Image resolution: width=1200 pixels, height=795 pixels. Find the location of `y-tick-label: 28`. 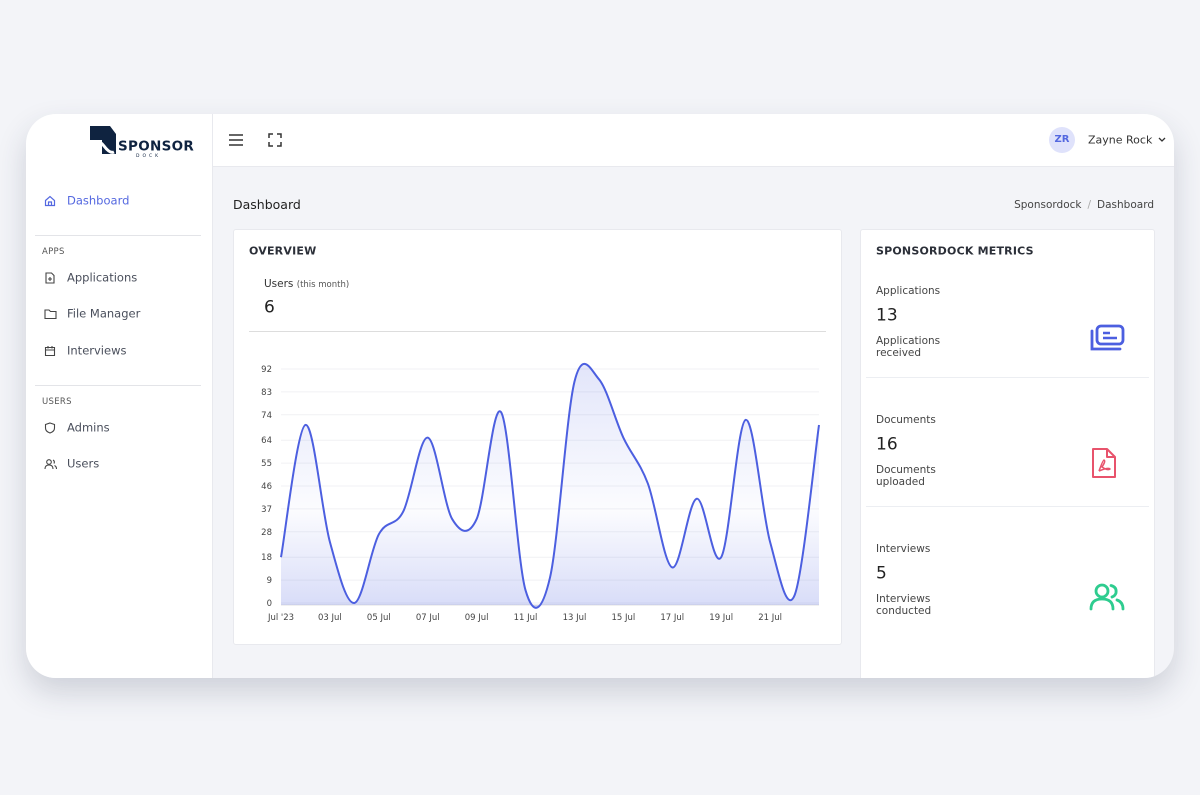

y-tick-label: 28 is located at coordinates (266, 533).